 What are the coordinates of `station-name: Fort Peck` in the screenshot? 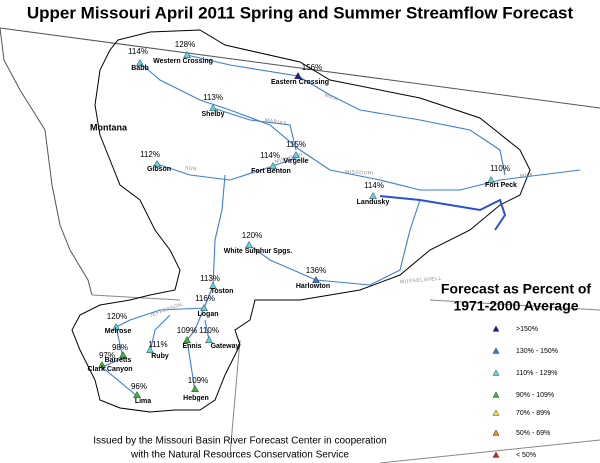 It's located at (501, 185).